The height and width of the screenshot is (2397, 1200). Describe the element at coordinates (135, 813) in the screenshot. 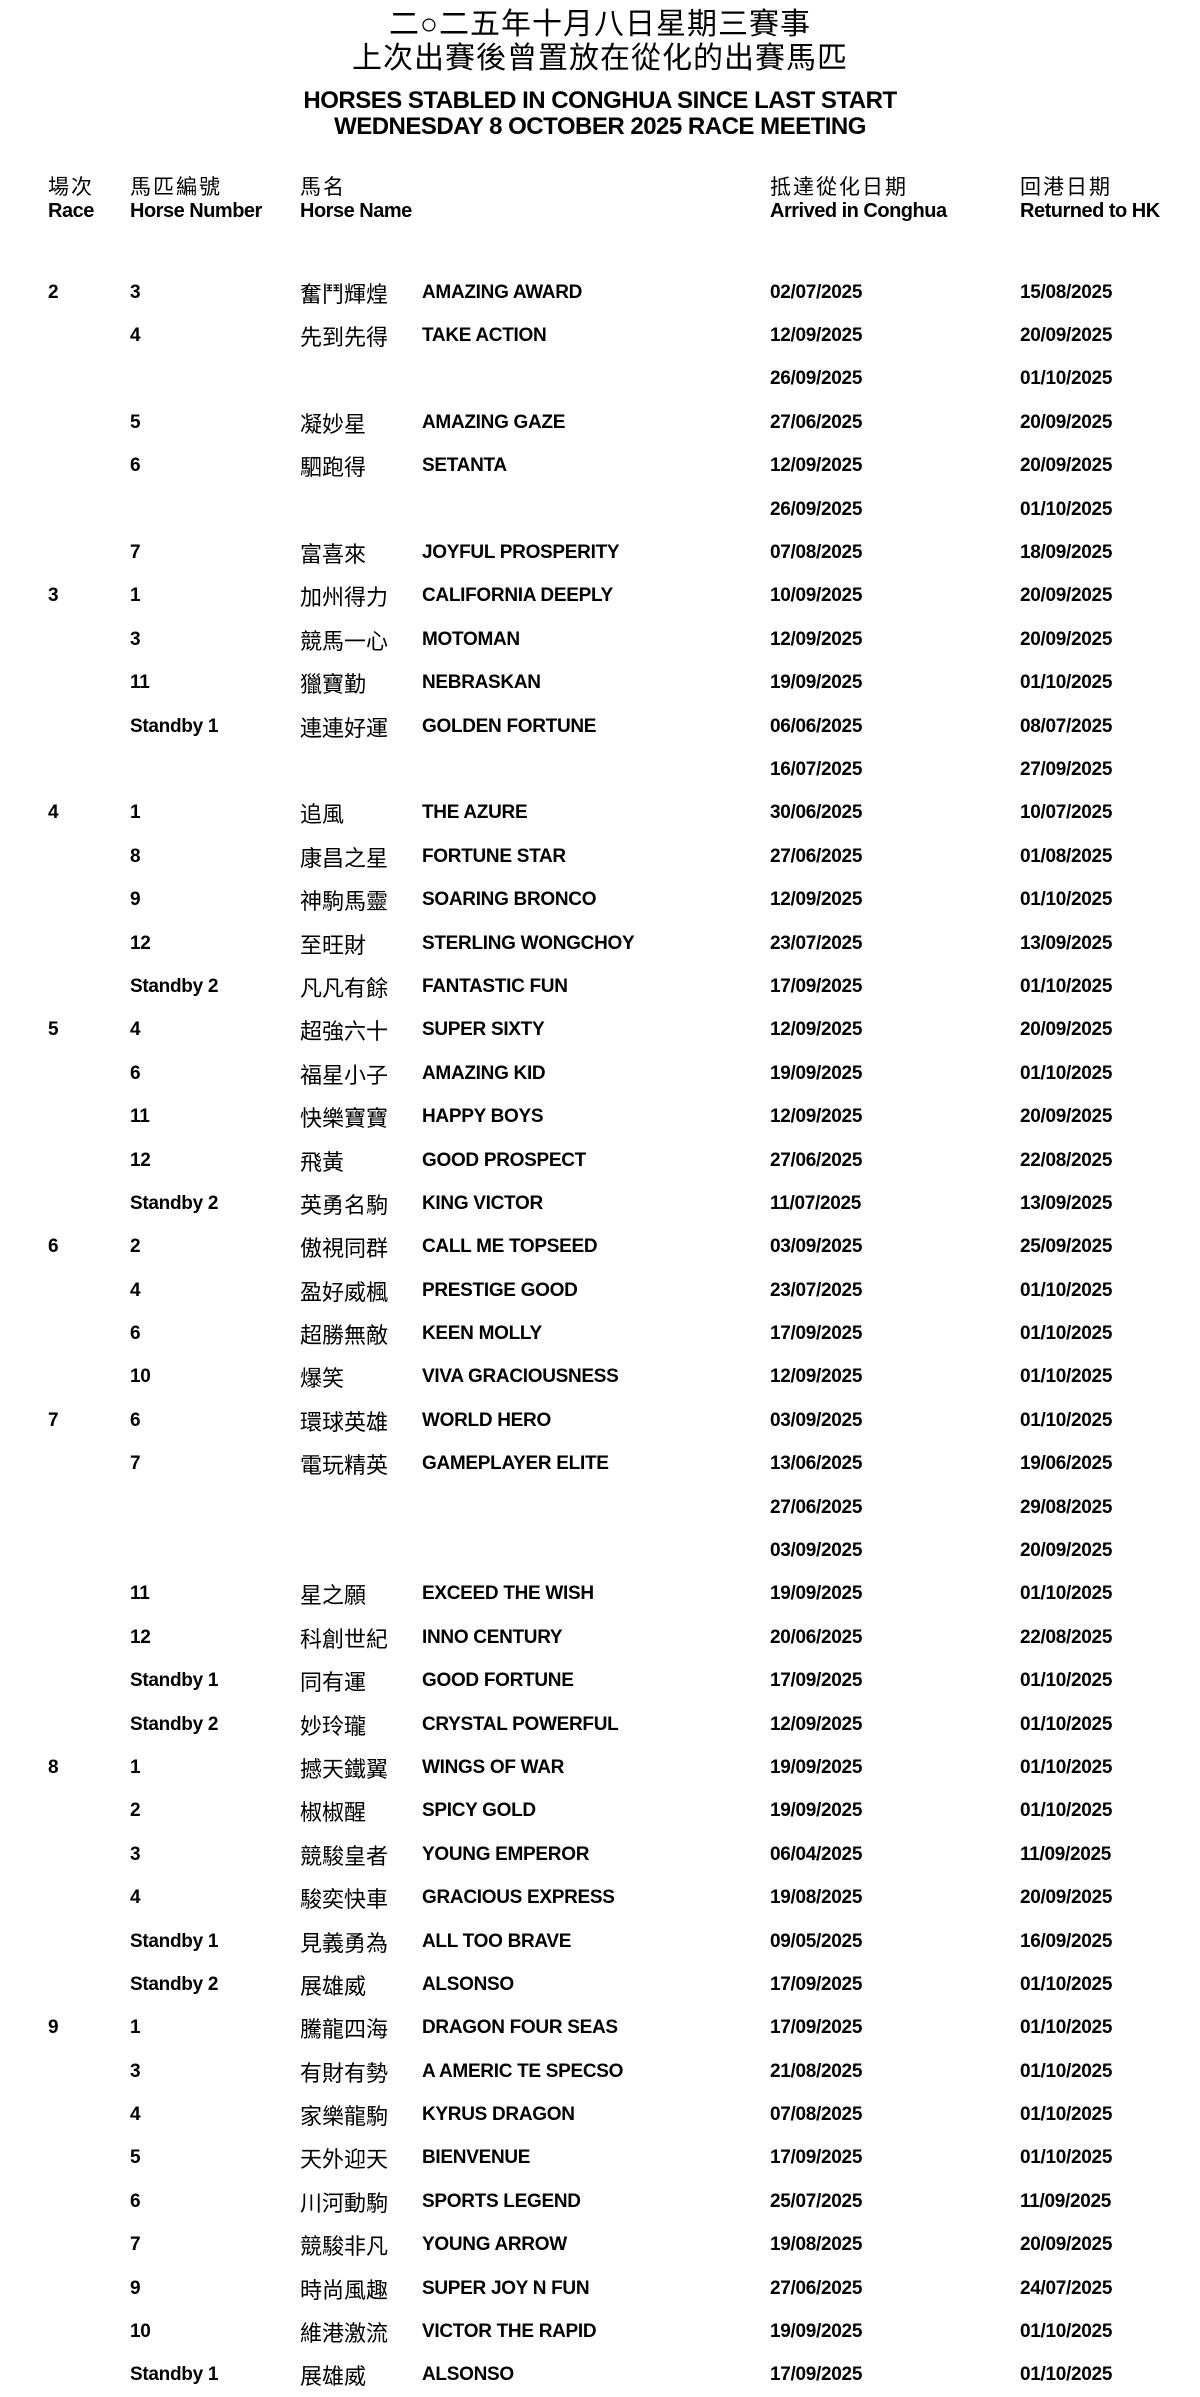

I see `horse-number: 1` at that location.